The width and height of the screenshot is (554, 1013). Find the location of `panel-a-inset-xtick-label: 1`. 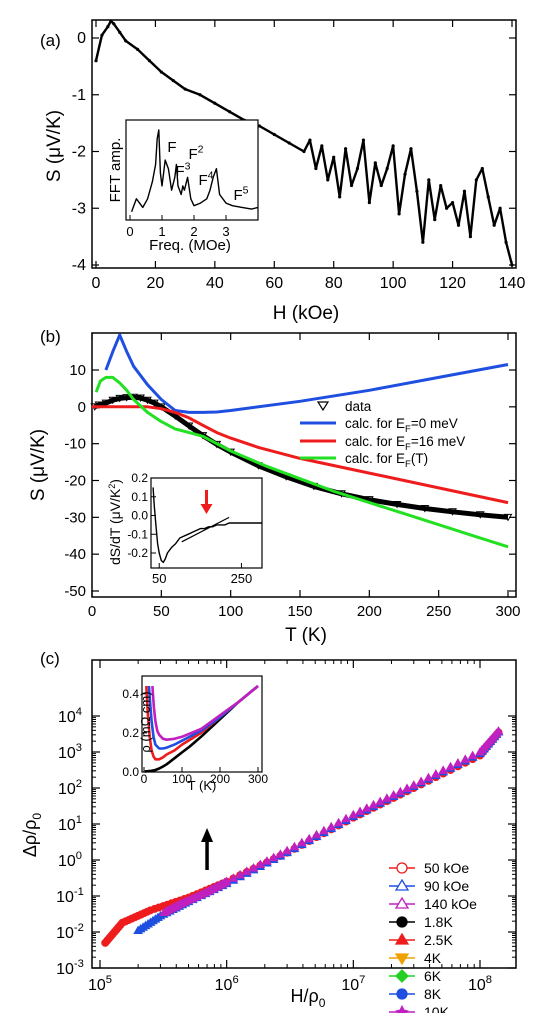

panel-a-inset-xtick-label: 1 is located at coordinates (161, 231).